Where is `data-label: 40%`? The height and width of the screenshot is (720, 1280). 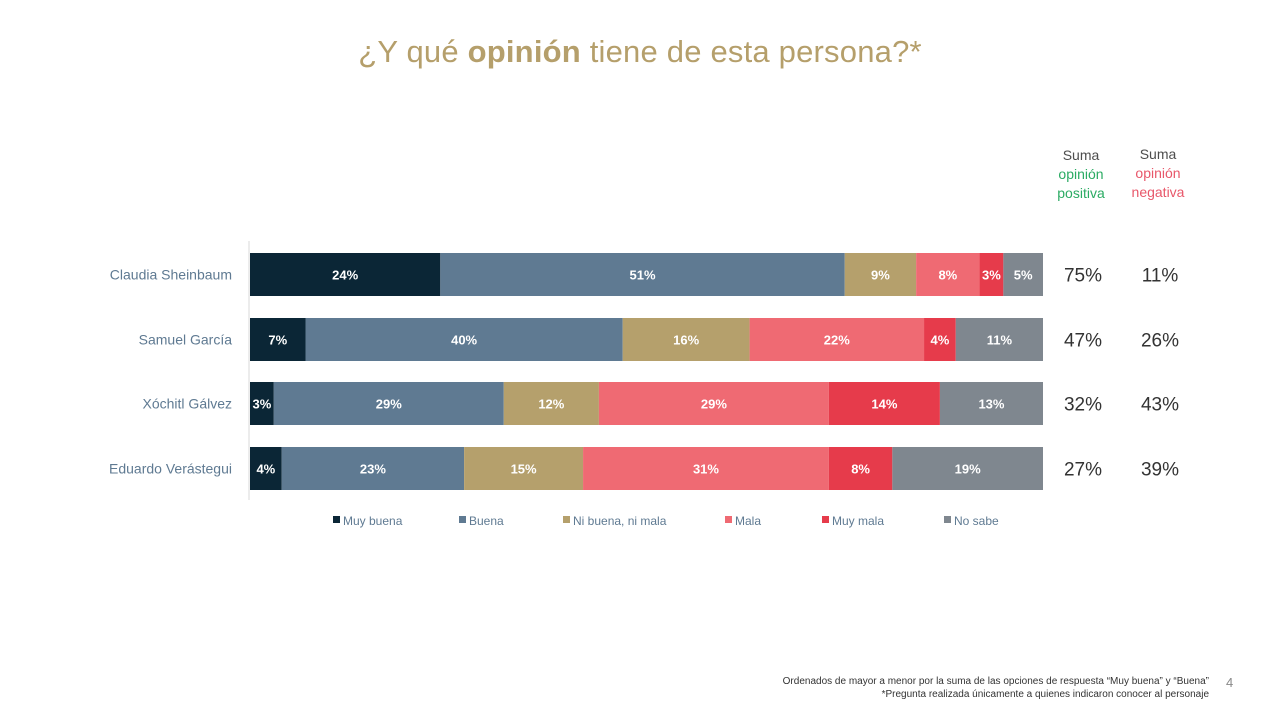
data-label: 40% is located at coordinates (464, 340).